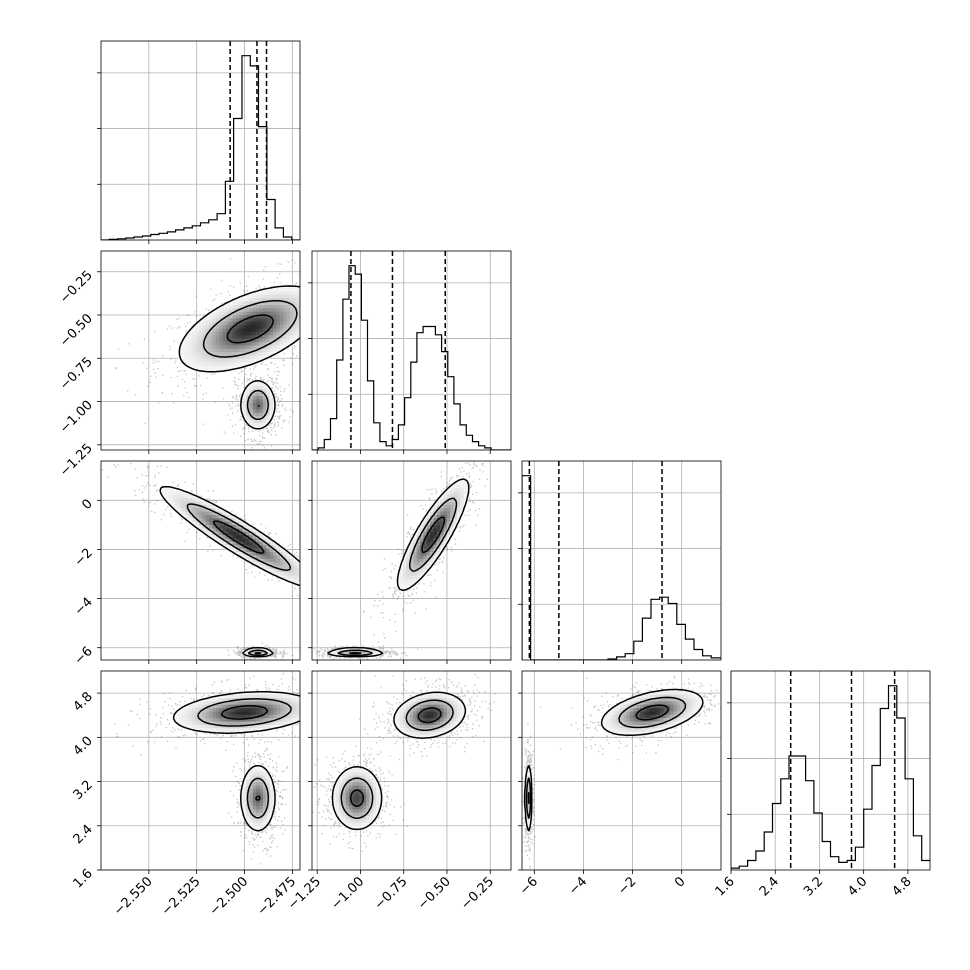 This screenshot has width=970, height=970. I want to click on y-tick-label: −2, so click(84, 558).